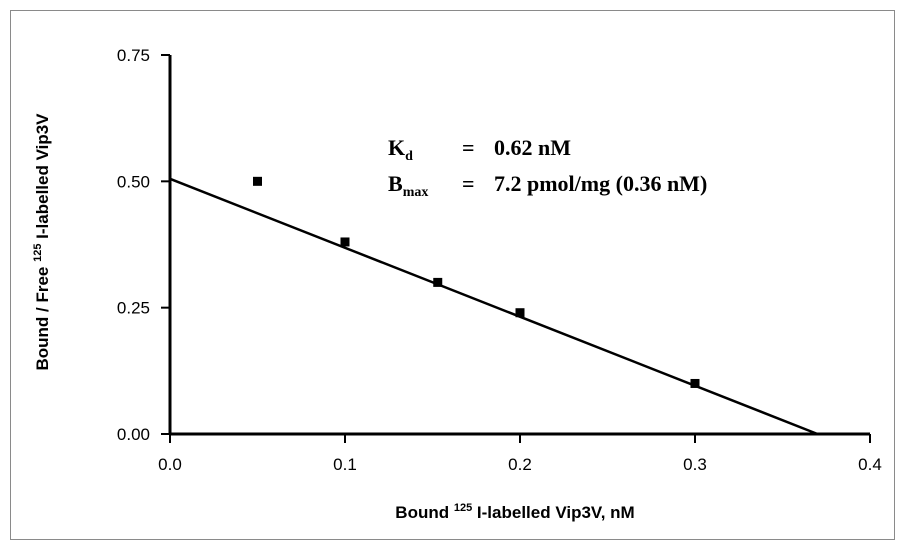 The width and height of the screenshot is (907, 551). Describe the element at coordinates (42, 178) in the screenshot. I see `y-axis-title-post: I-labelled Vip3V` at that location.